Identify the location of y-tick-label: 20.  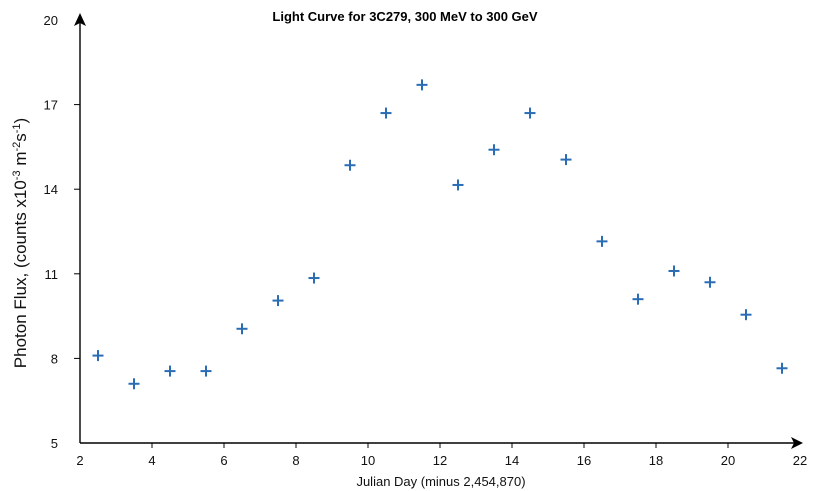
(51, 20).